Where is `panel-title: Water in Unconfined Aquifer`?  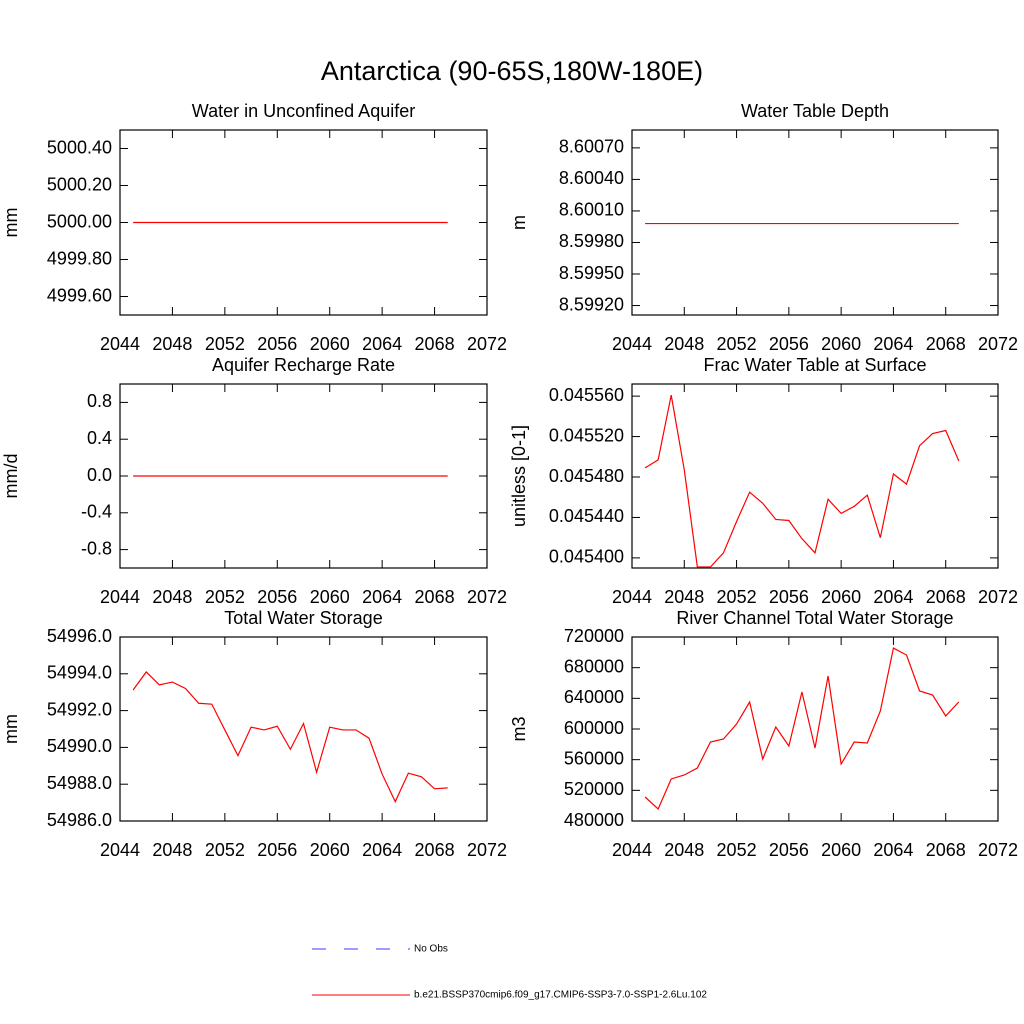
panel-title: Water in Unconfined Aquifer is located at coordinates (303, 111).